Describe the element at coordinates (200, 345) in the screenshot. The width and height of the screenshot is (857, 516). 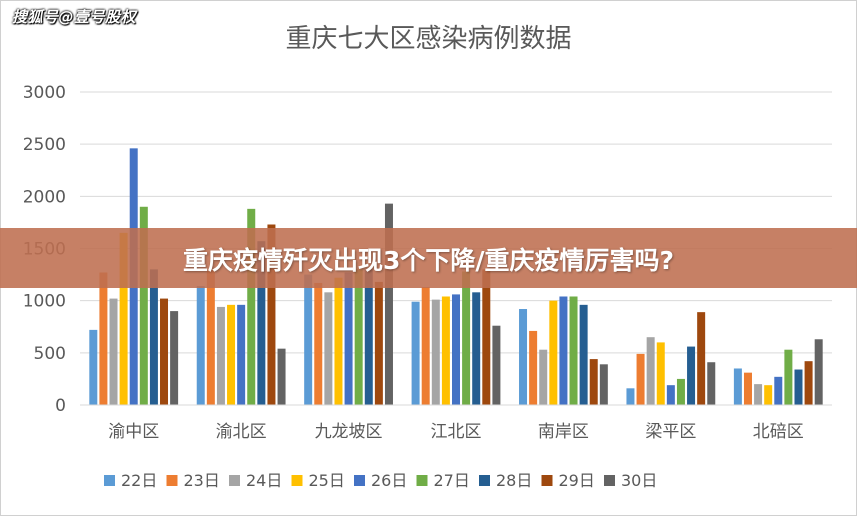
I see `bar-22日-渝北区` at that location.